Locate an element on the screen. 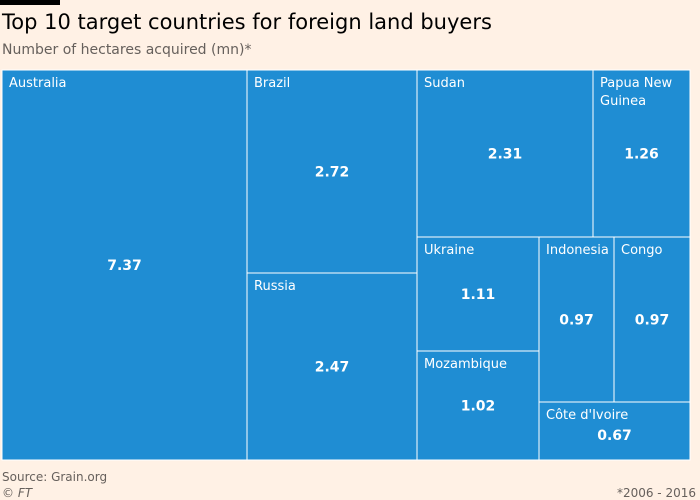 This screenshot has width=700, height=500. copyright: © FT is located at coordinates (17, 493).